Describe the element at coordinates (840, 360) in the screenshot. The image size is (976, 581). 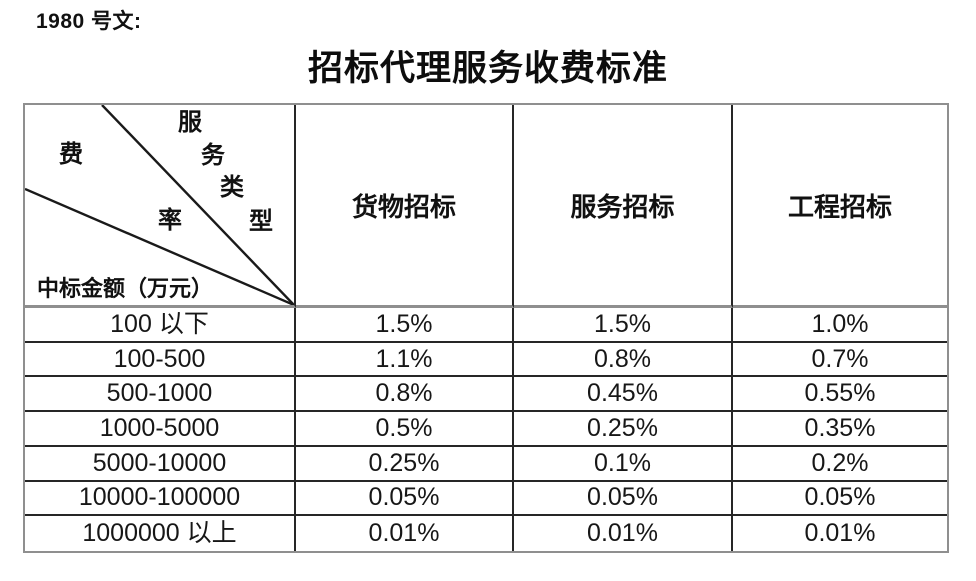
I see `fee-value-cell: 0.7%` at that location.